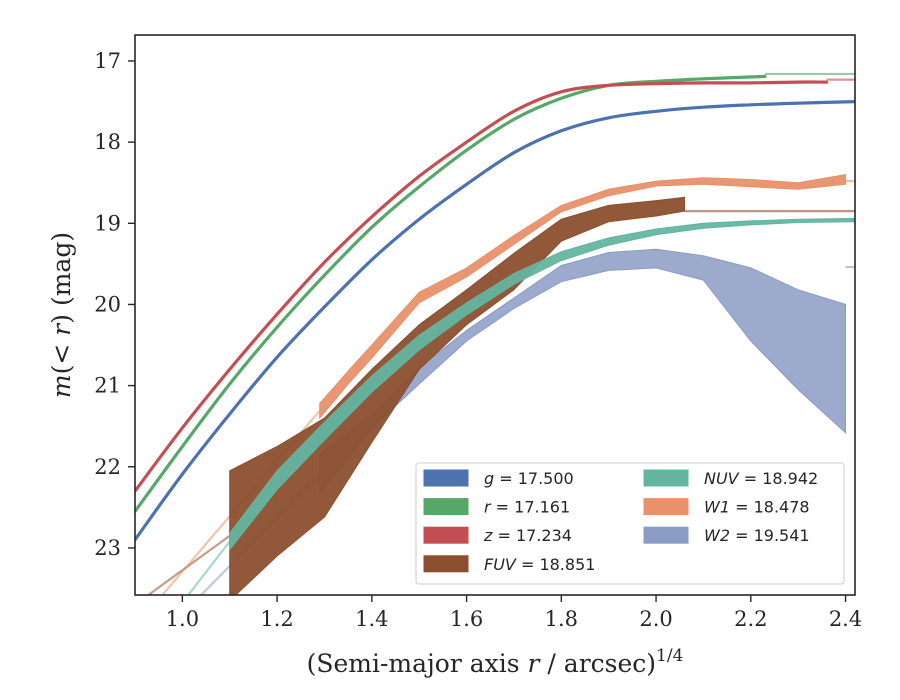 The height and width of the screenshot is (700, 900). Describe the element at coordinates (666, 507) in the screenshot. I see `legend-swatch-w1` at that location.